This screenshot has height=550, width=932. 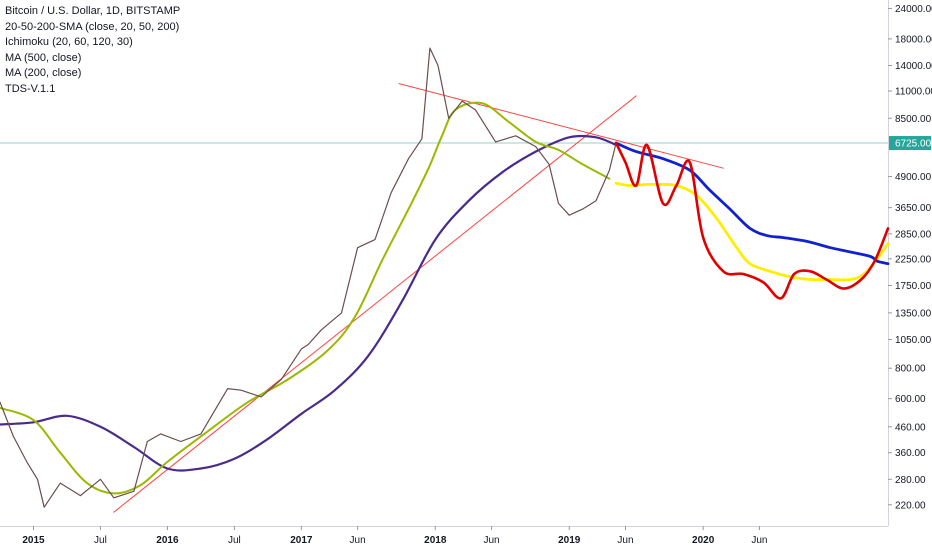 I want to click on x-tick-label: 2018, so click(x=435, y=540).